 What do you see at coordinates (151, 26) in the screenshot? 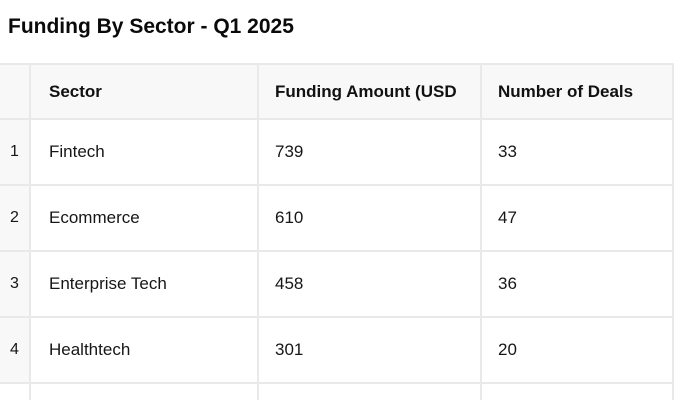
I see `page-title: Funding By Sector - Q1 2025` at bounding box center [151, 26].